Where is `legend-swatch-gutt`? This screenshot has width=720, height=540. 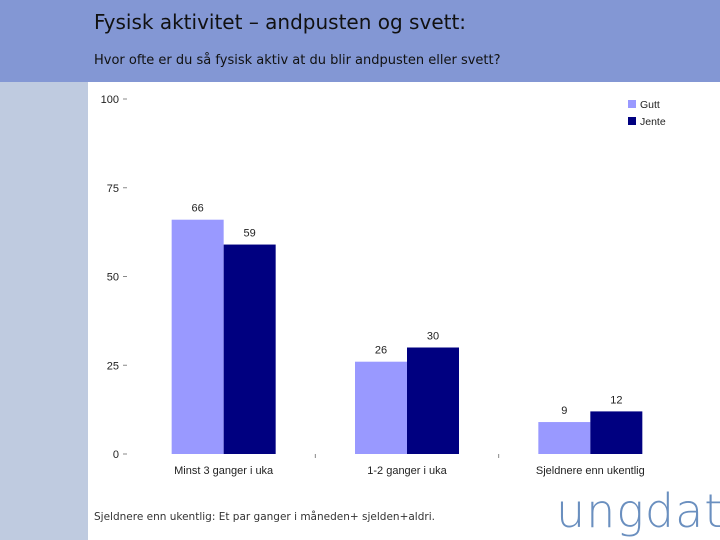
legend-swatch-gutt is located at coordinates (632, 104).